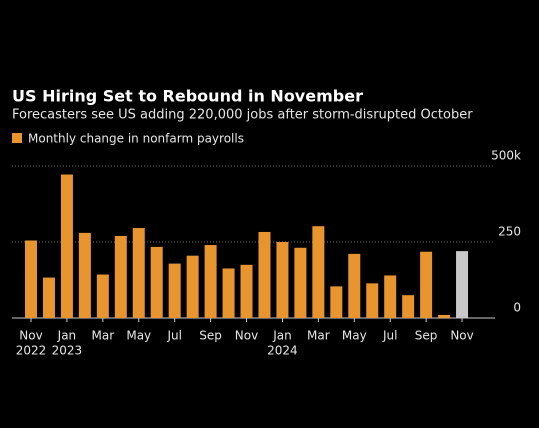 The width and height of the screenshot is (539, 428). What do you see at coordinates (67, 351) in the screenshot?
I see `x-year-label: 2023` at bounding box center [67, 351].